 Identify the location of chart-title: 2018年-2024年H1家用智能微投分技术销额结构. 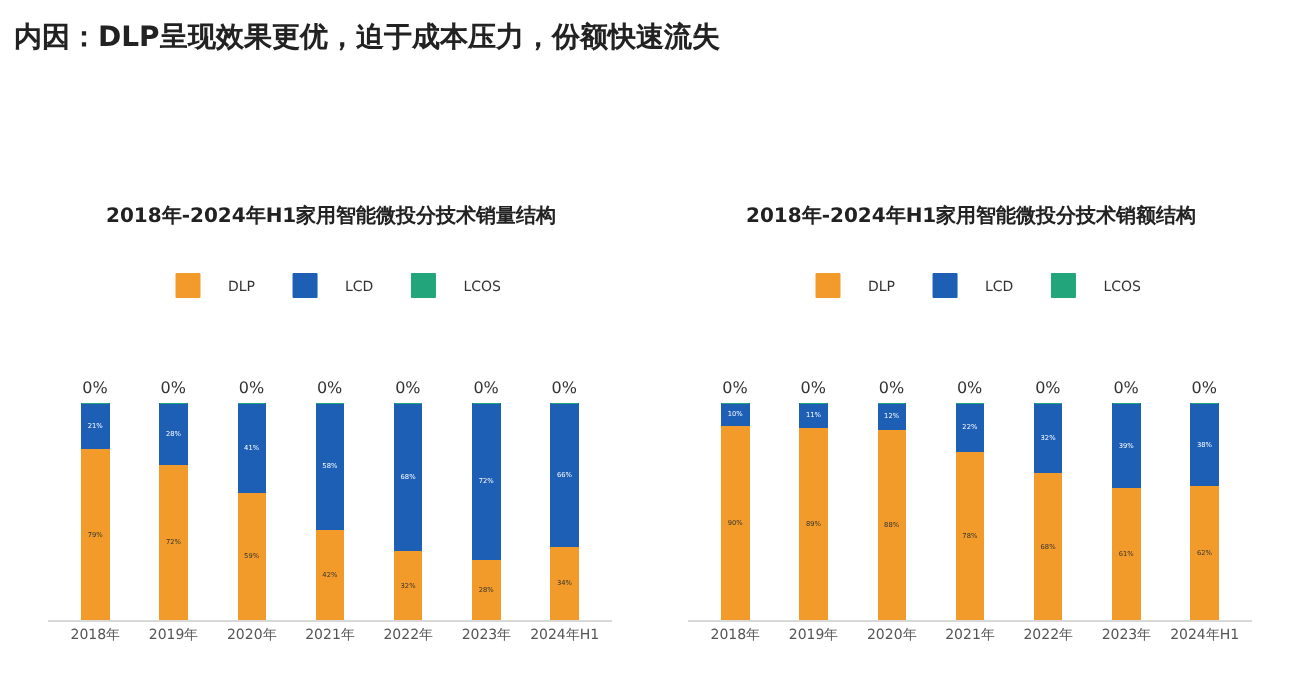
(971, 216).